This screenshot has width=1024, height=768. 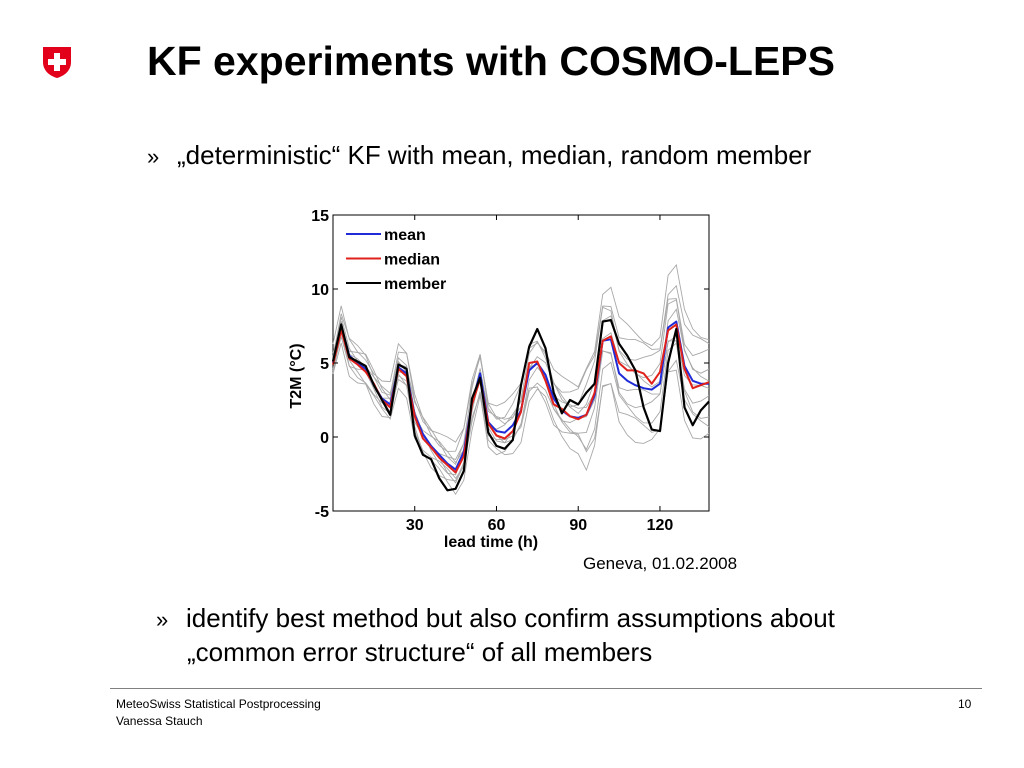 I want to click on x-tick-label: 120, so click(x=660, y=525).